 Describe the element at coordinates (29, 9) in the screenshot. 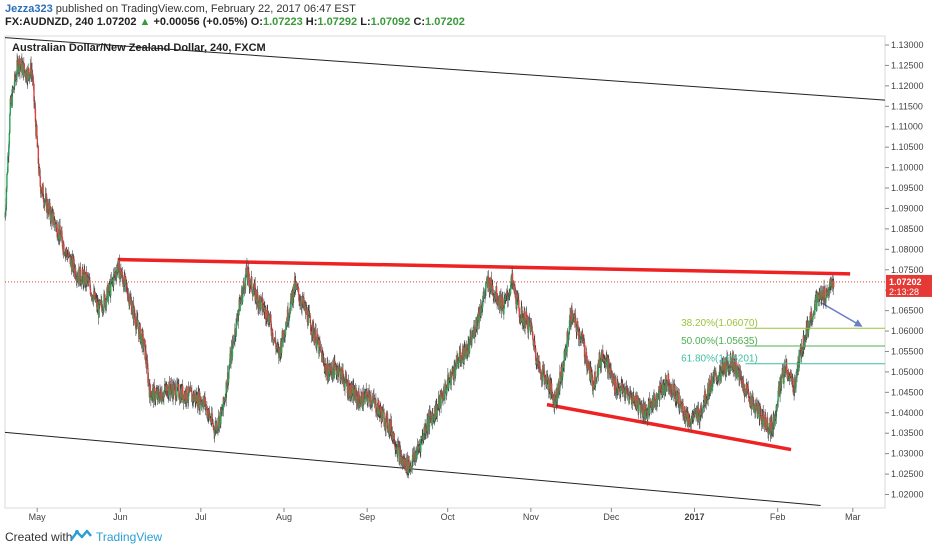

I see `author-link: Jezza323` at that location.